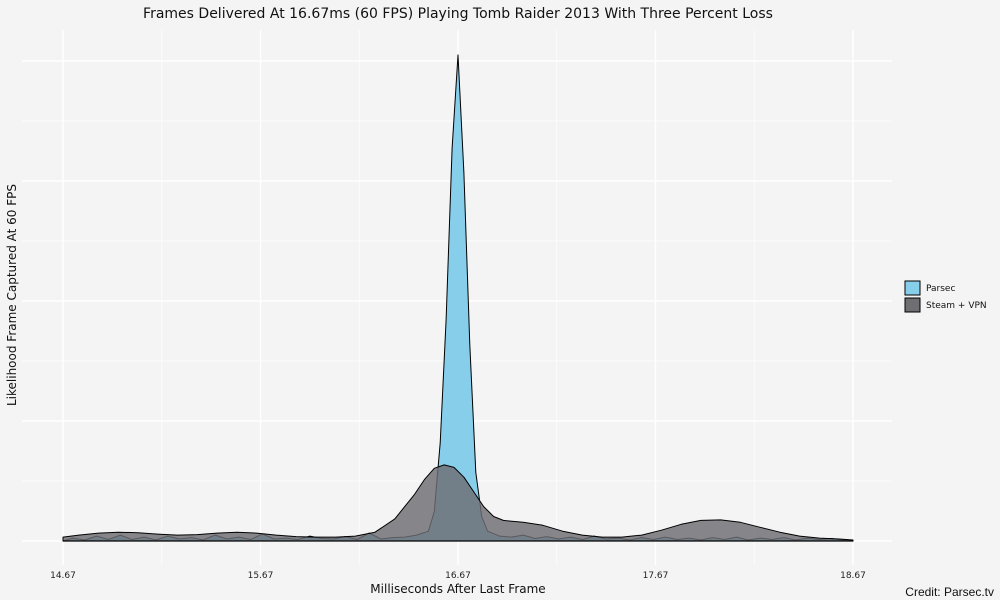  What do you see at coordinates (940, 289) in the screenshot?
I see `legend-label-parsec: Parsec` at bounding box center [940, 289].